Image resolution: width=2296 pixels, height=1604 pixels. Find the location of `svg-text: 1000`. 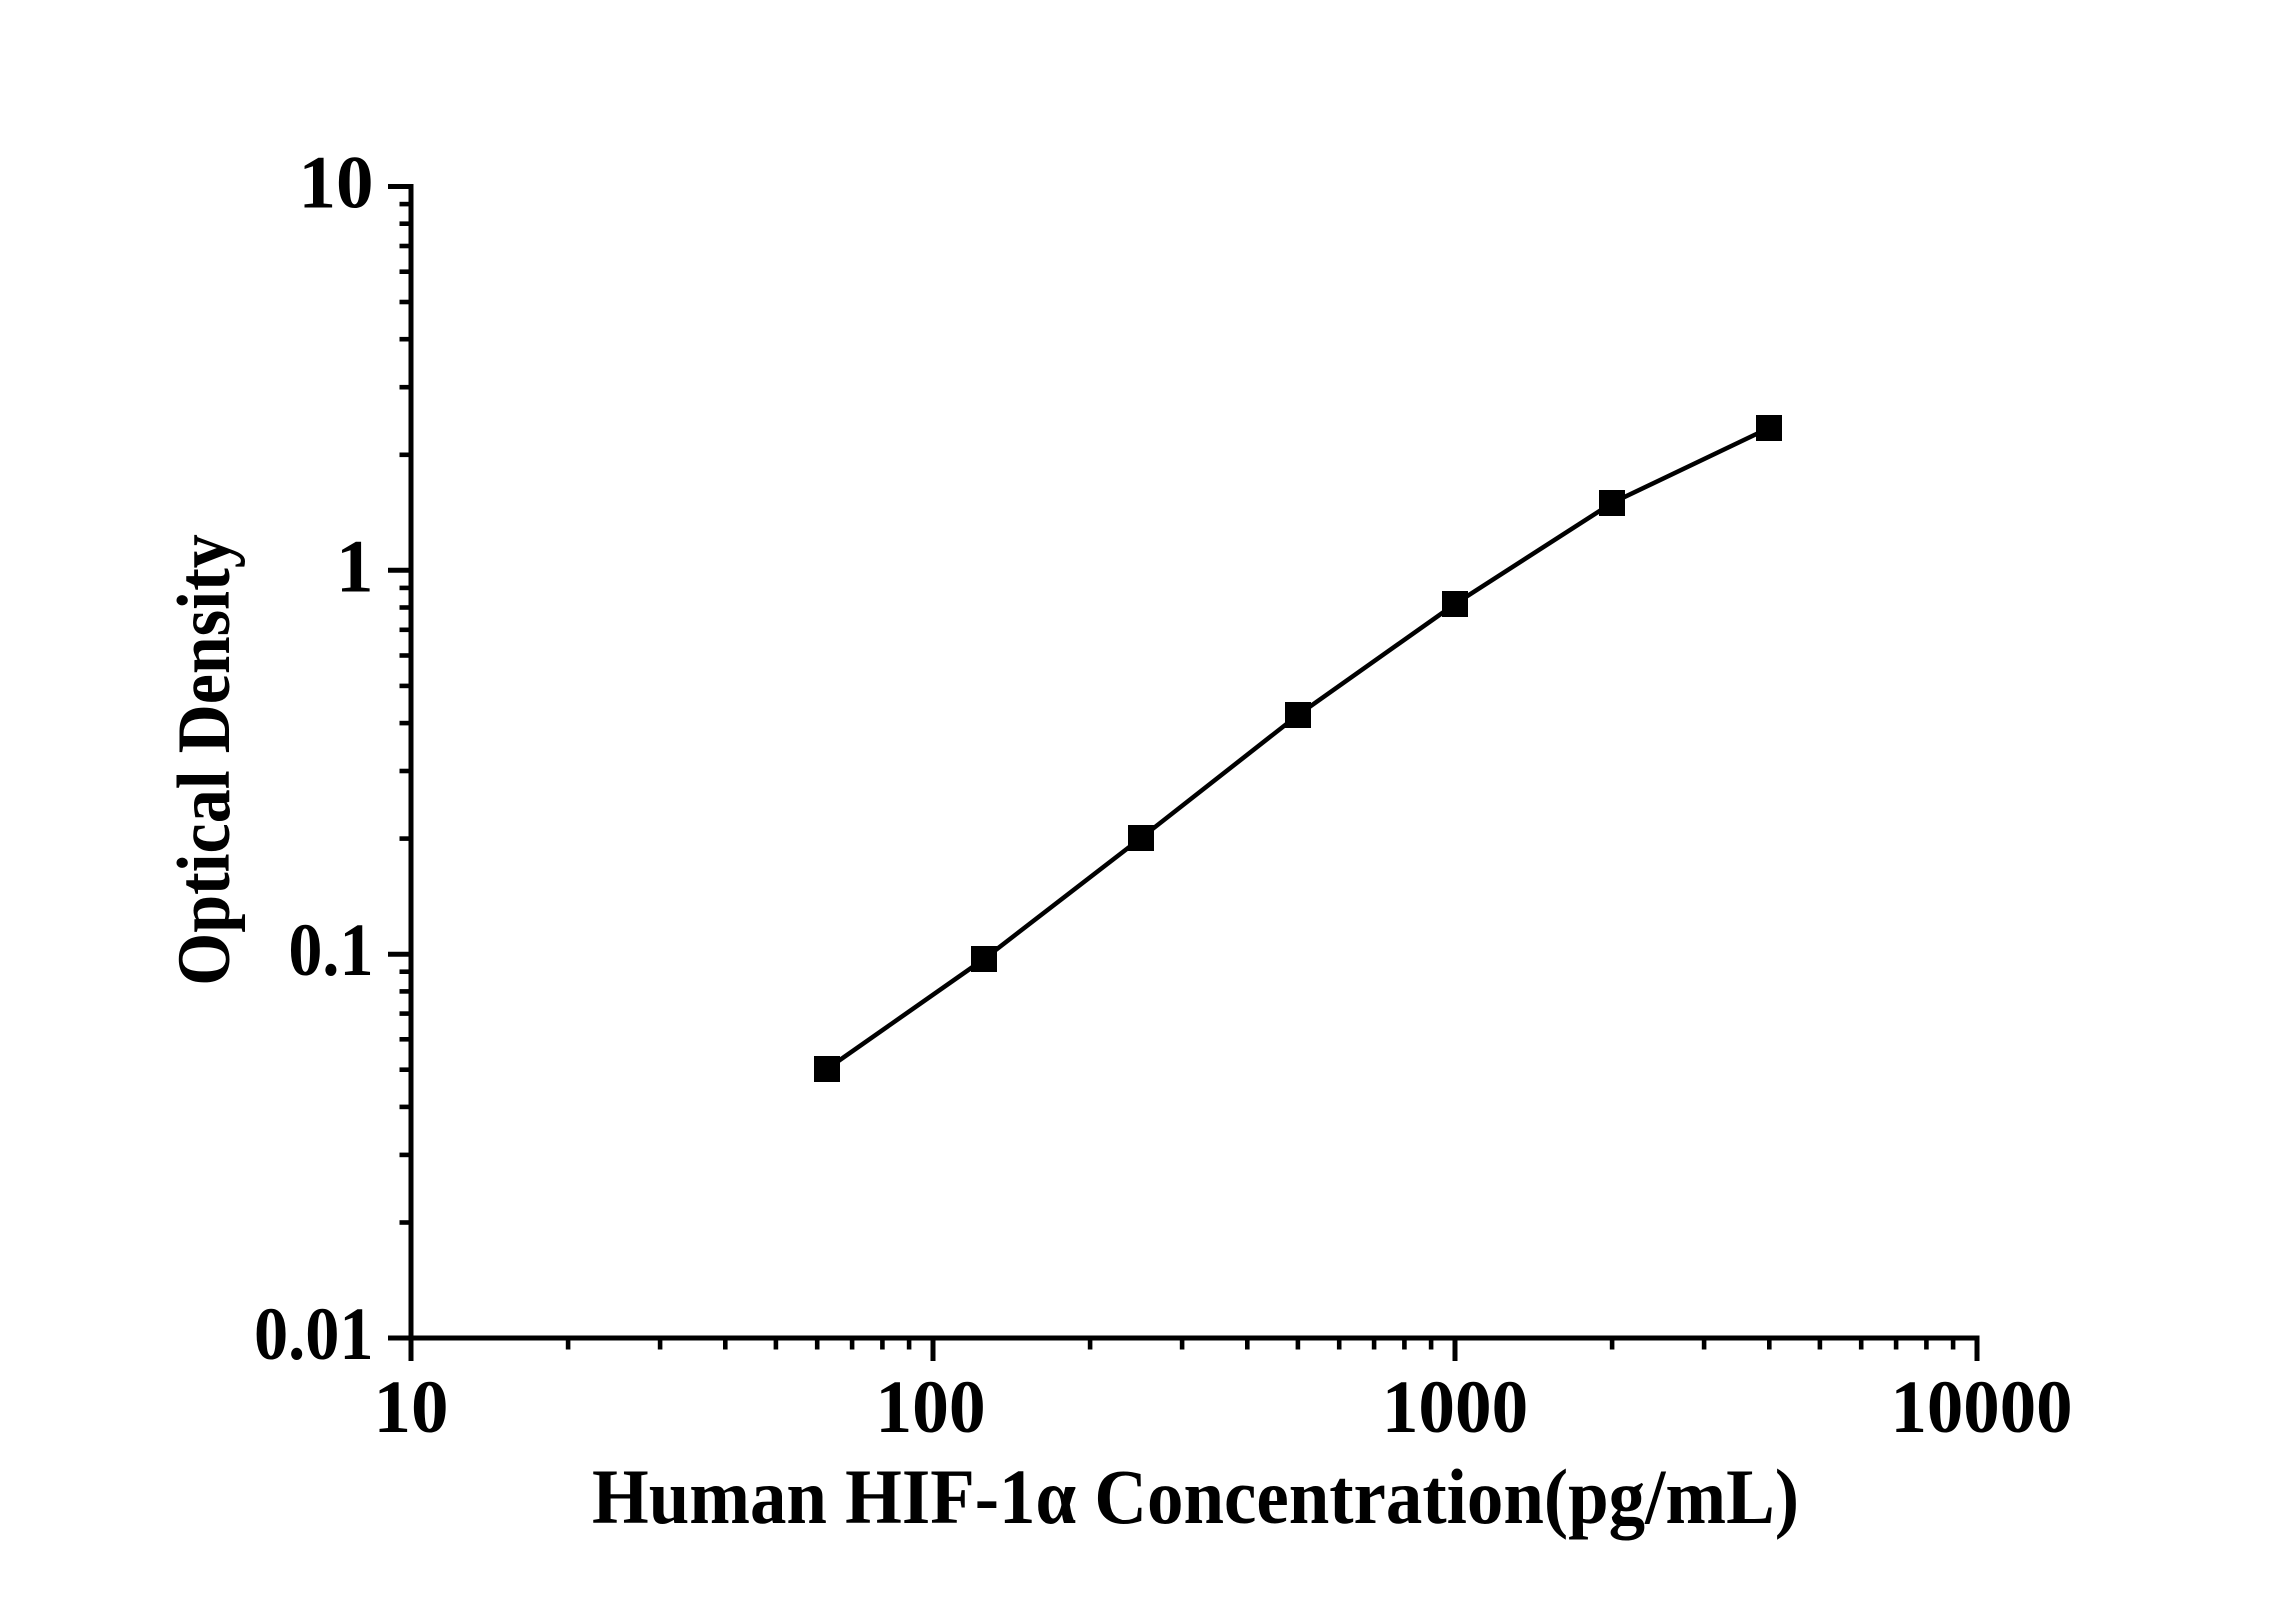

svg-text: 1000 is located at coordinates (1455, 1407).